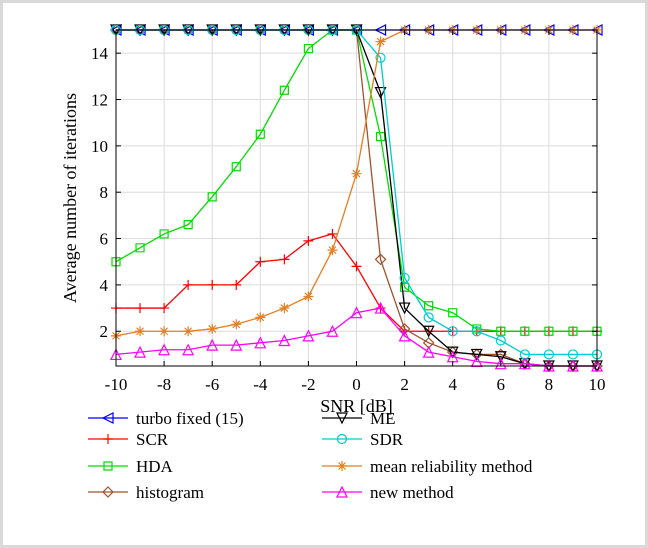 Image resolution: width=648 pixels, height=548 pixels. I want to click on y-tick-label: 8, so click(104, 192).